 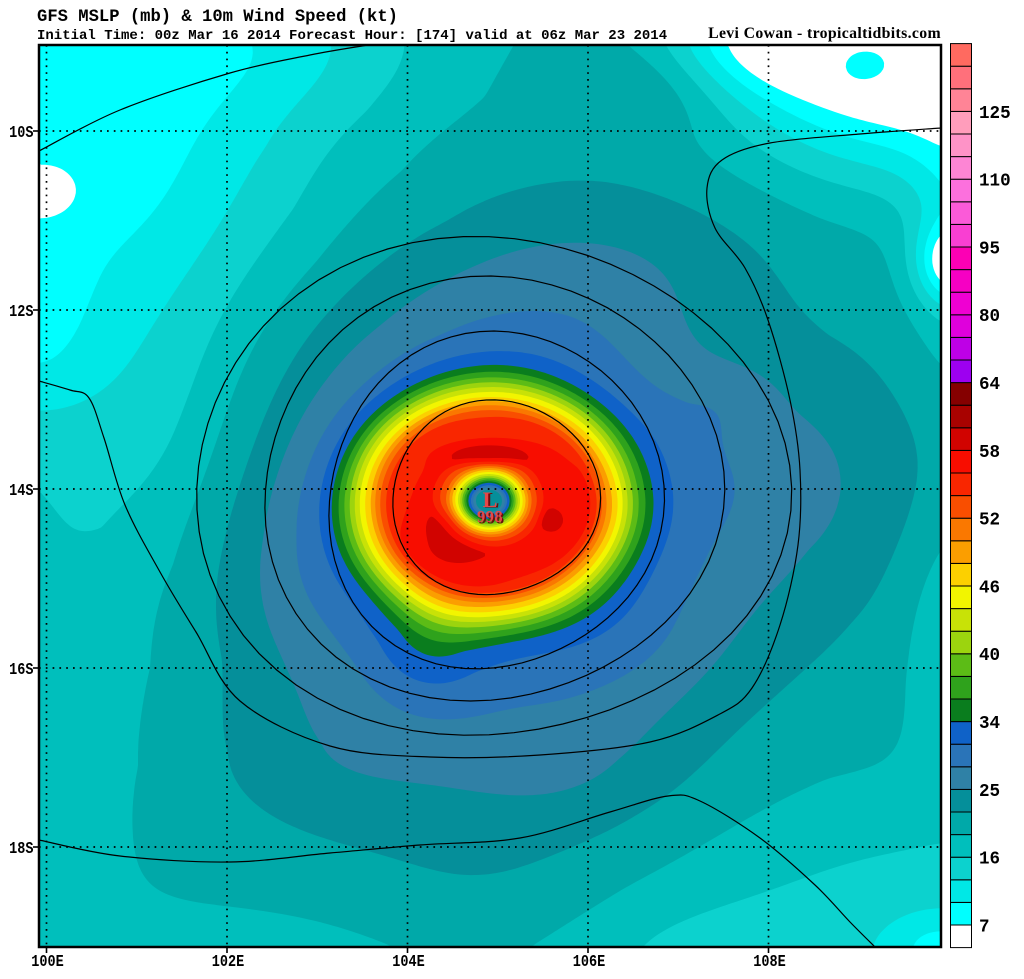 What do you see at coordinates (21, 312) in the screenshot?
I see `svg-text: 12S` at bounding box center [21, 312].